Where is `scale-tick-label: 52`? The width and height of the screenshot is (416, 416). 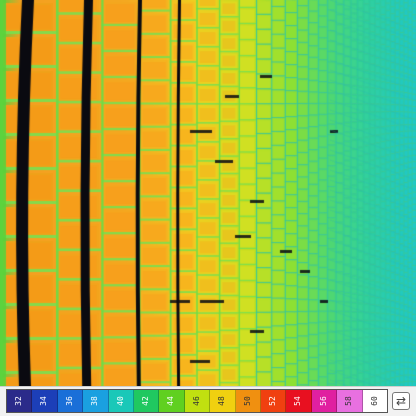 scale-tick-label: 52 is located at coordinates (273, 401).